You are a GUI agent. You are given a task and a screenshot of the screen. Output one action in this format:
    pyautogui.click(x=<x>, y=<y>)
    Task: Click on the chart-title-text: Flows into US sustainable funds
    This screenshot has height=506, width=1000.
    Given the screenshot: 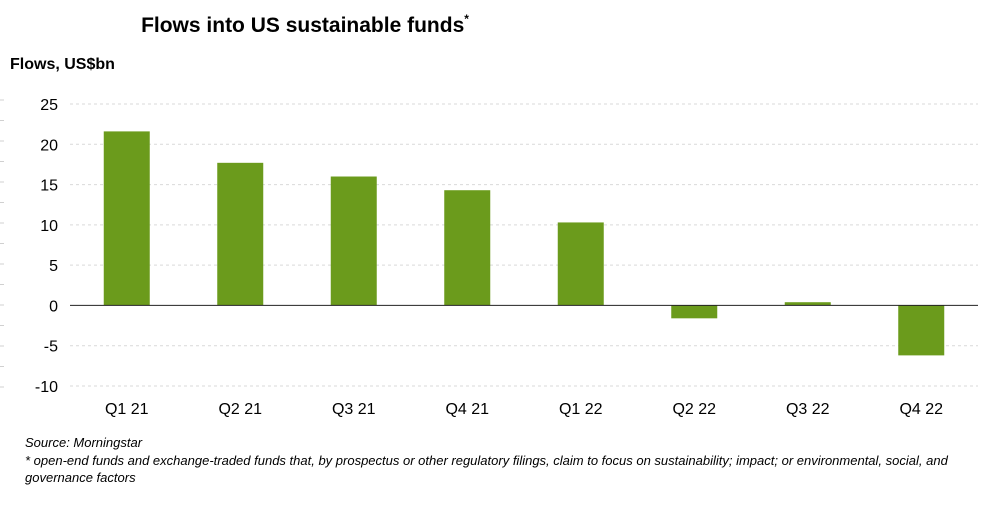 What is the action you would take?
    pyautogui.click(x=303, y=25)
    